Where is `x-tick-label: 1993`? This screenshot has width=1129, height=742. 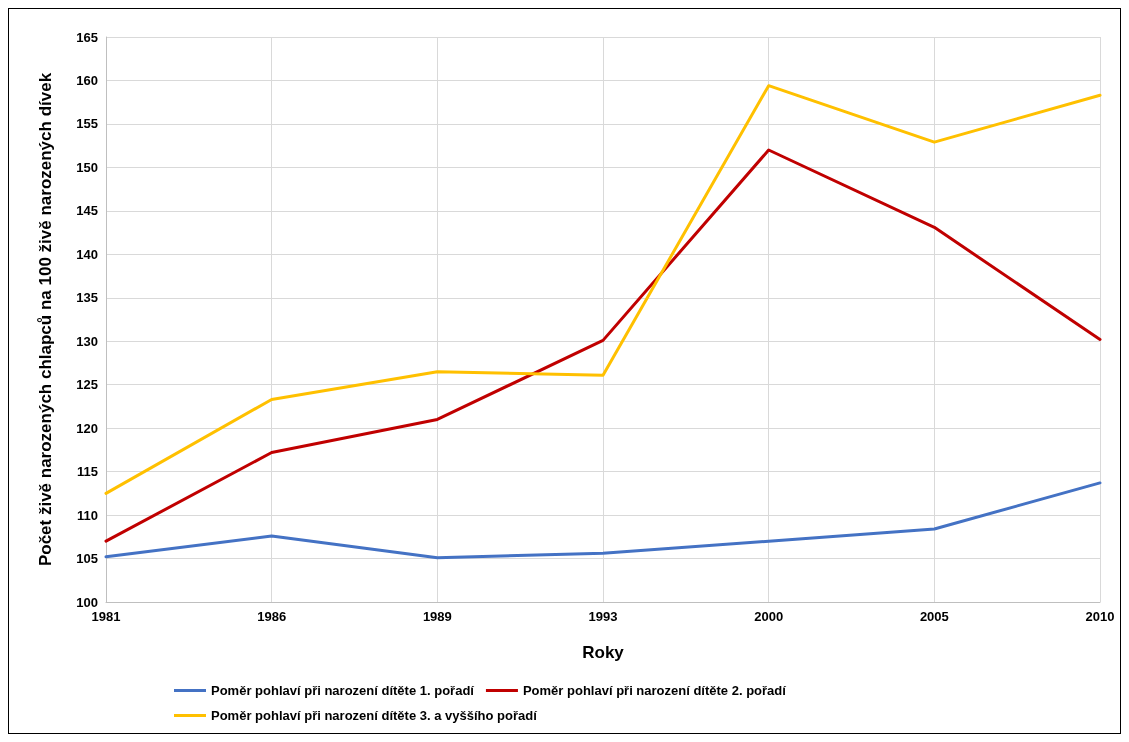
x-tick-label: 1993 is located at coordinates (603, 616).